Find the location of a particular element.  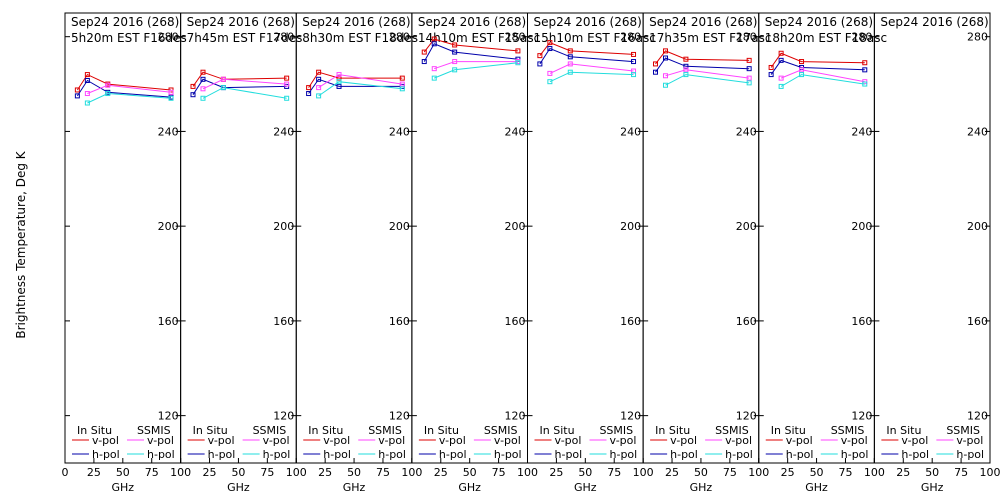

x-tick-label: 0 is located at coordinates (65, 472).